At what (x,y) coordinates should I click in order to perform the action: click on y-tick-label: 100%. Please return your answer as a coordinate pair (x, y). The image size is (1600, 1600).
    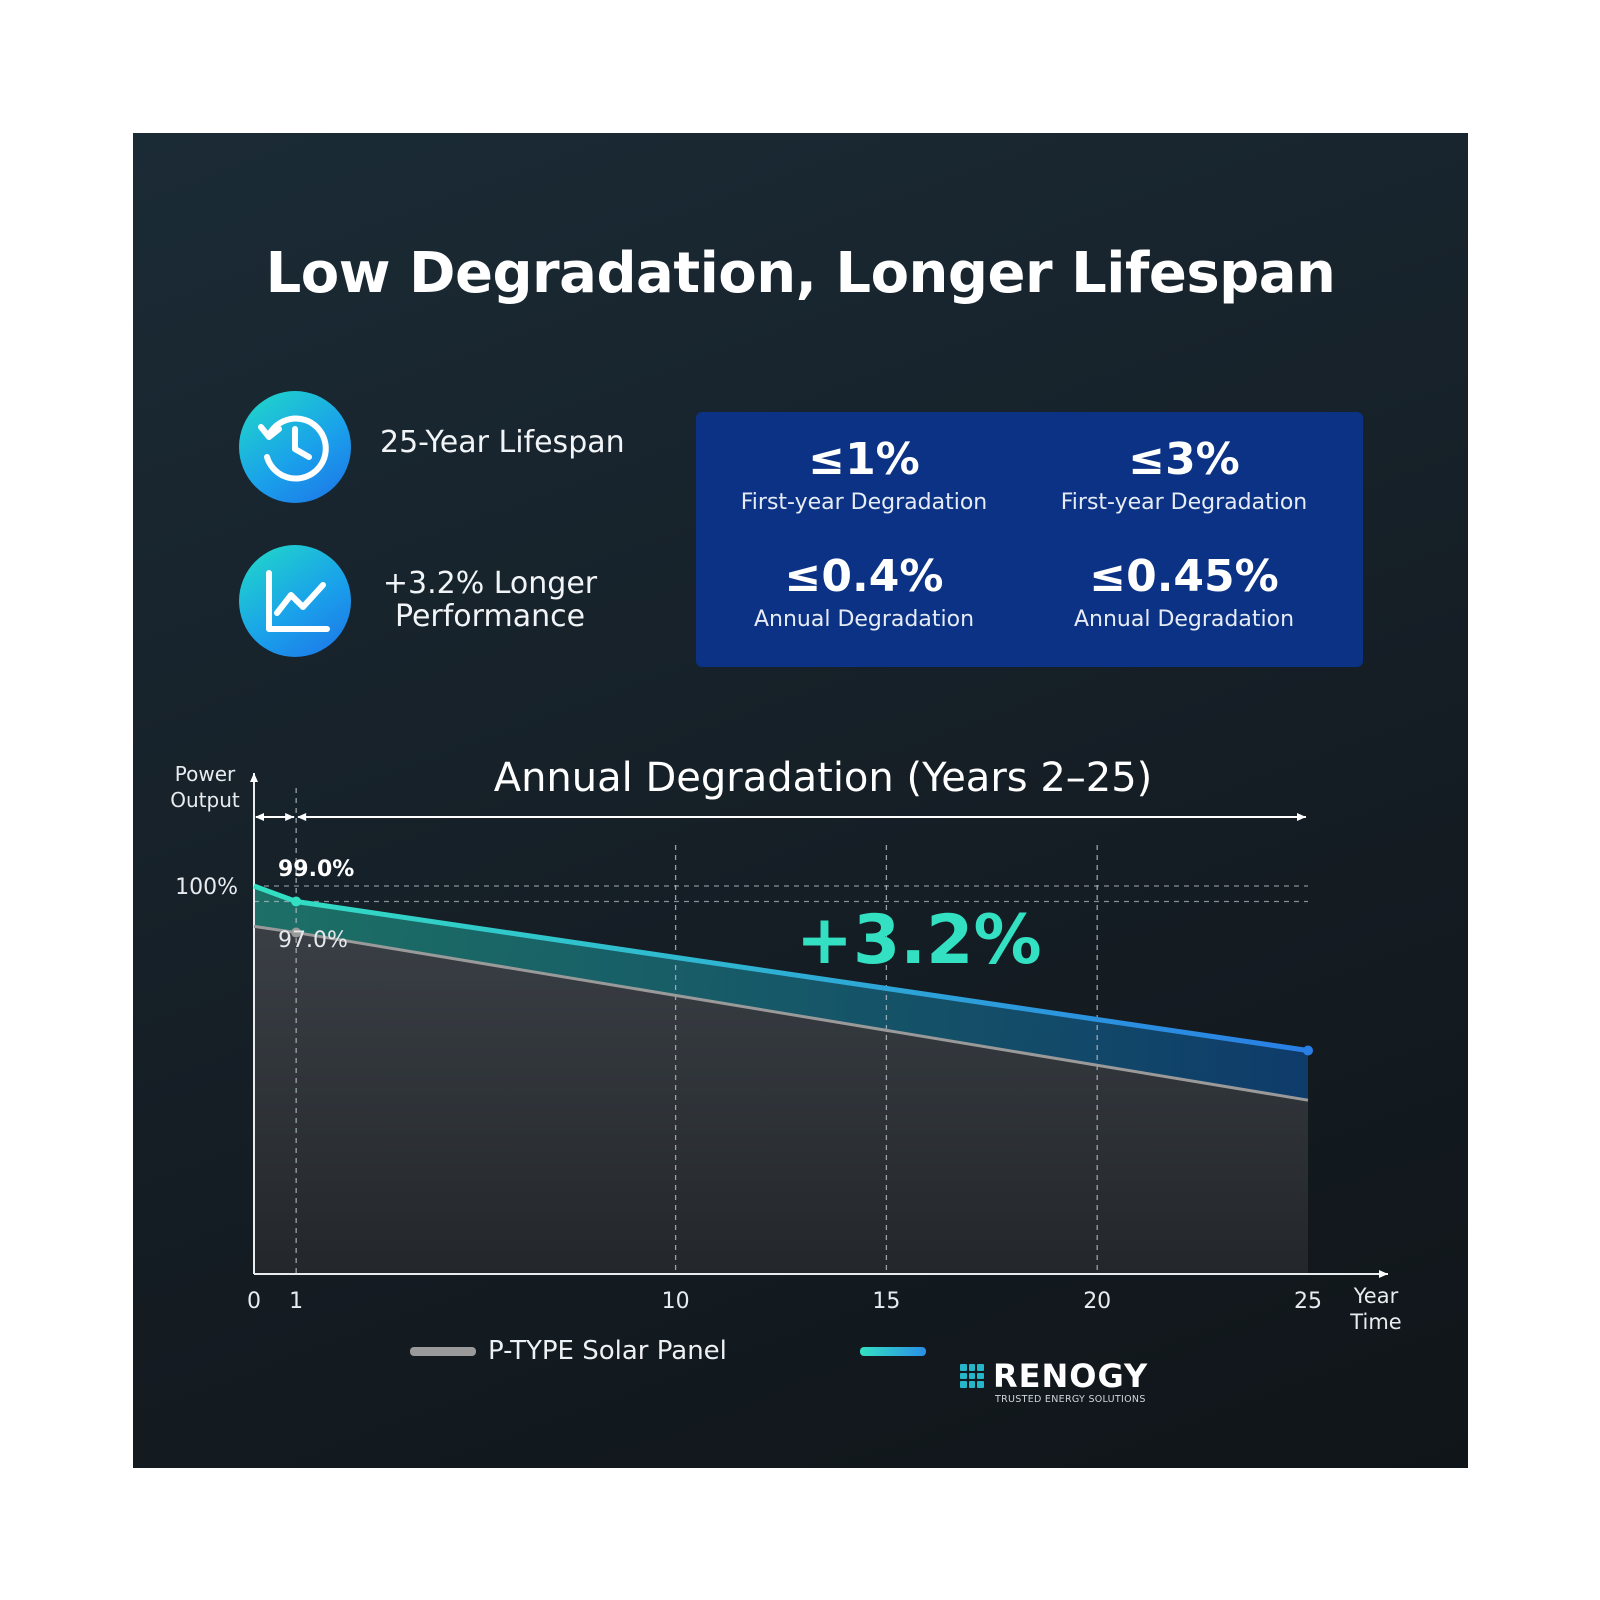
    Looking at the image, I should click on (206, 887).